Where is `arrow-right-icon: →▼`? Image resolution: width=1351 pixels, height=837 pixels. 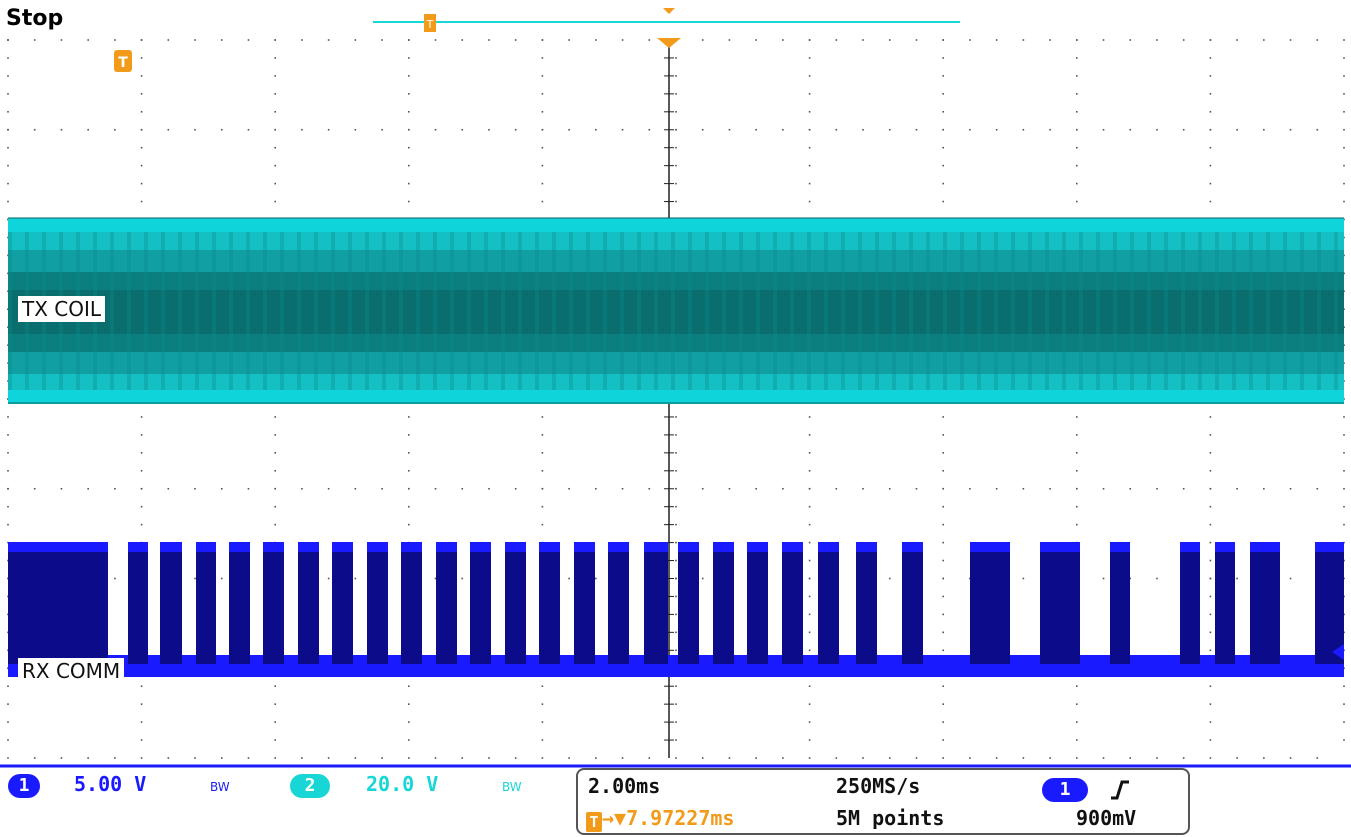 arrow-right-icon: →▼ is located at coordinates (614, 818).